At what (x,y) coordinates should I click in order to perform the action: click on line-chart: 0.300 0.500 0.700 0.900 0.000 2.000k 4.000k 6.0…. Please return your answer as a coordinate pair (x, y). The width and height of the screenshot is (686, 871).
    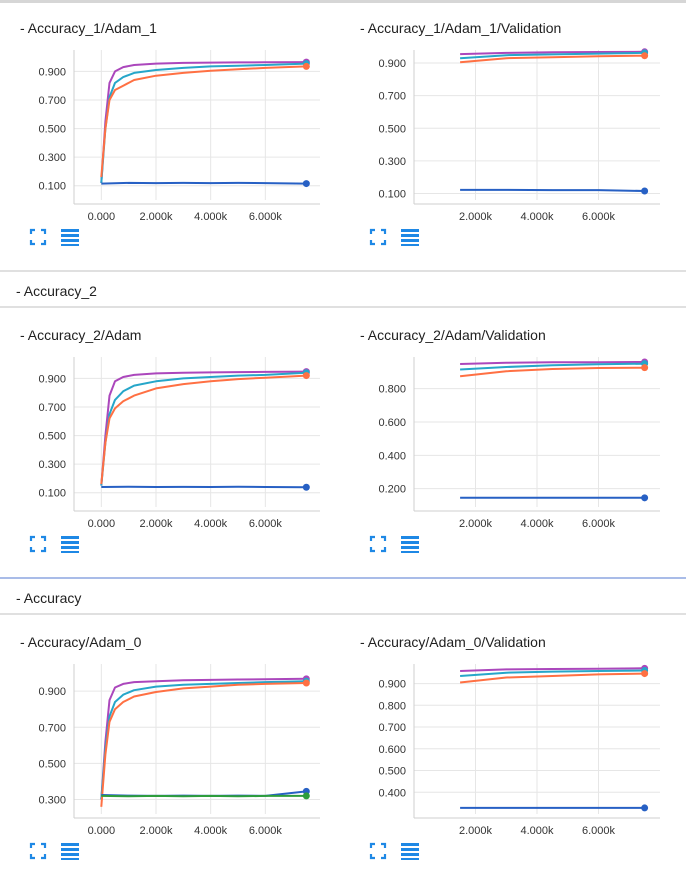
    Looking at the image, I should click on (179, 750).